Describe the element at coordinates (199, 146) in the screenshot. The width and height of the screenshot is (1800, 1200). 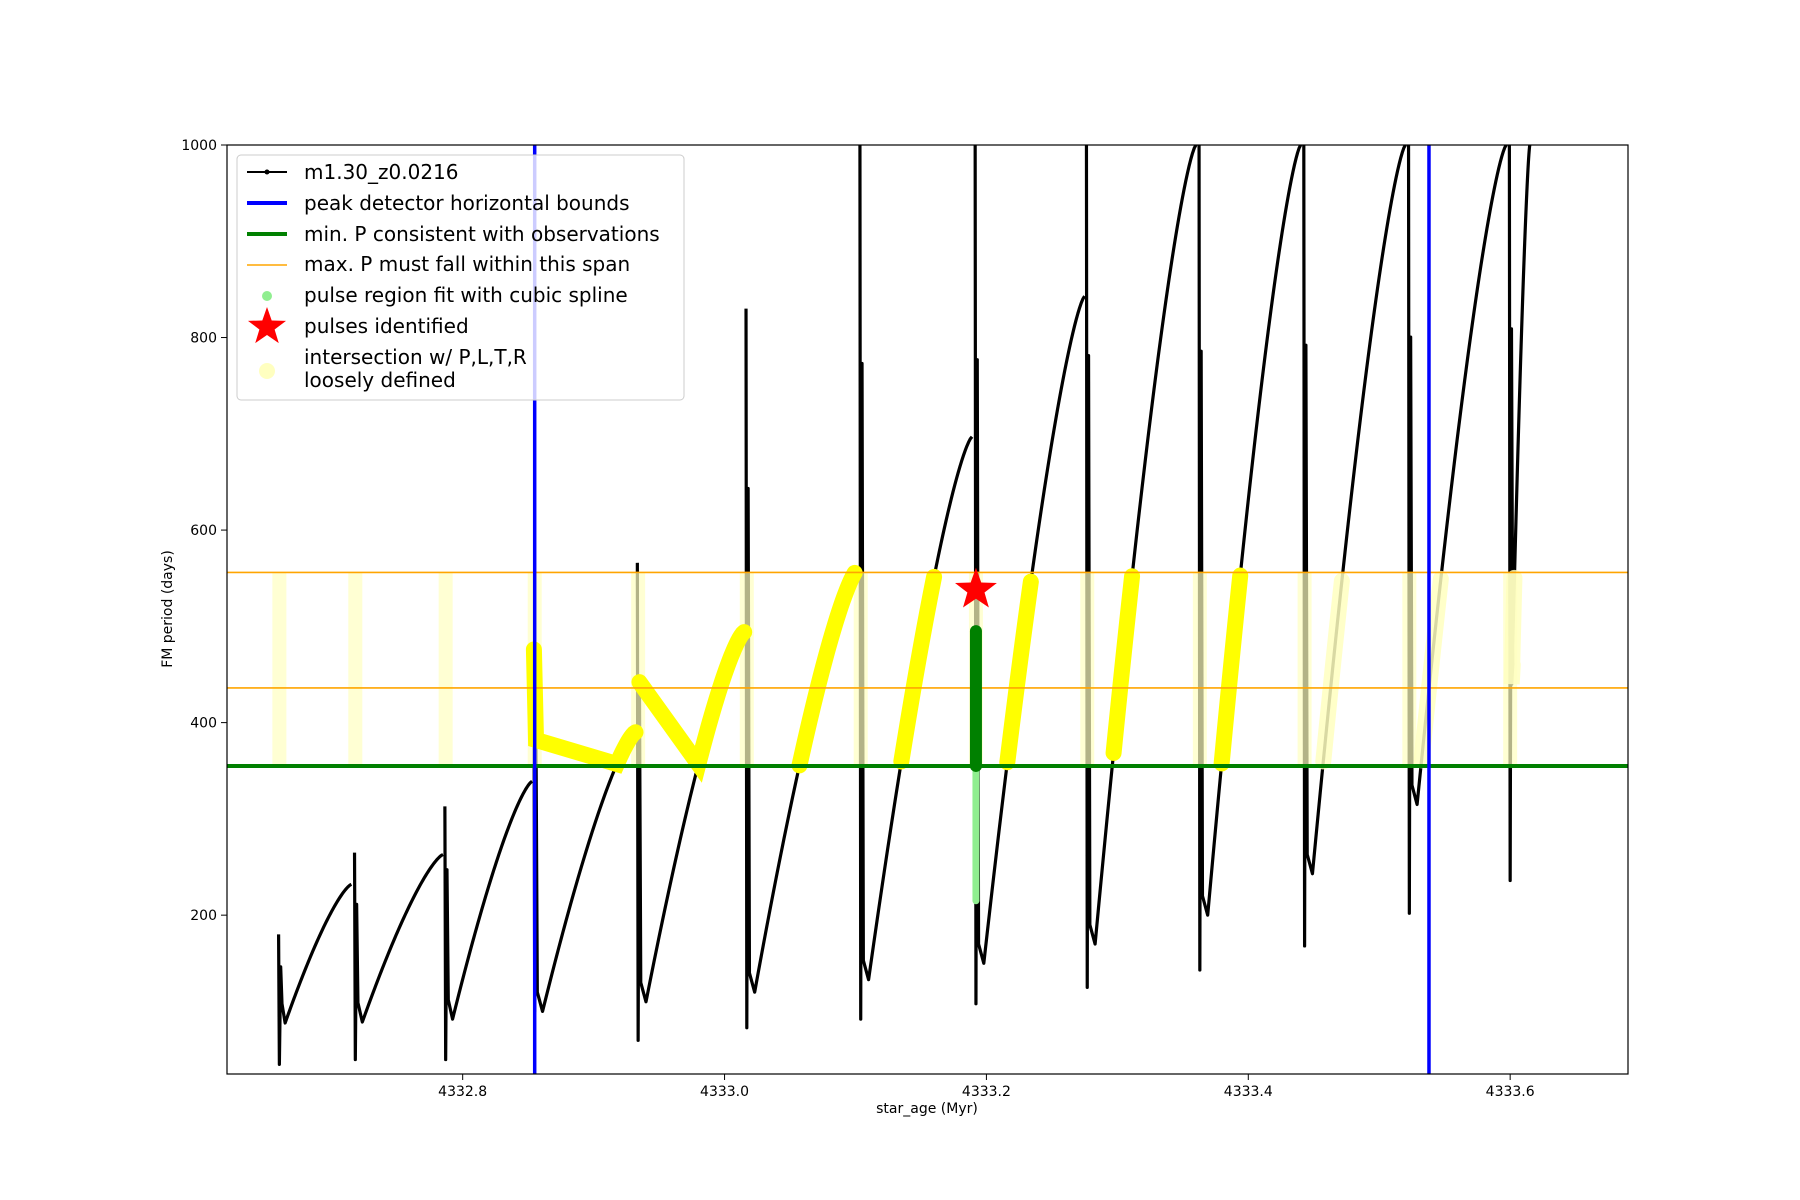
I see `y-tick-label: 1000` at that location.